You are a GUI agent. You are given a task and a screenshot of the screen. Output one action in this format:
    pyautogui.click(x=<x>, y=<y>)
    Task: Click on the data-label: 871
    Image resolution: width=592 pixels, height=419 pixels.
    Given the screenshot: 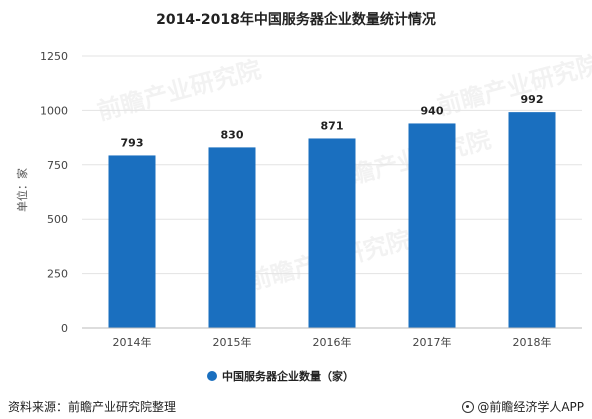 What is the action you would take?
    pyautogui.click(x=332, y=125)
    